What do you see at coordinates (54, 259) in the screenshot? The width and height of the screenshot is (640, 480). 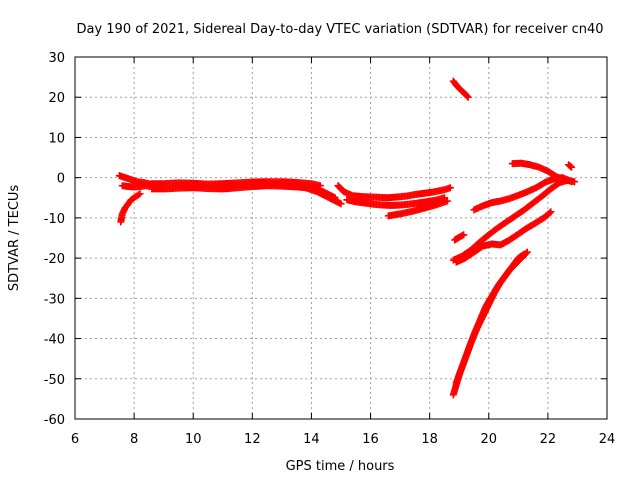 I see `y-tick-label: -20` at bounding box center [54, 259].